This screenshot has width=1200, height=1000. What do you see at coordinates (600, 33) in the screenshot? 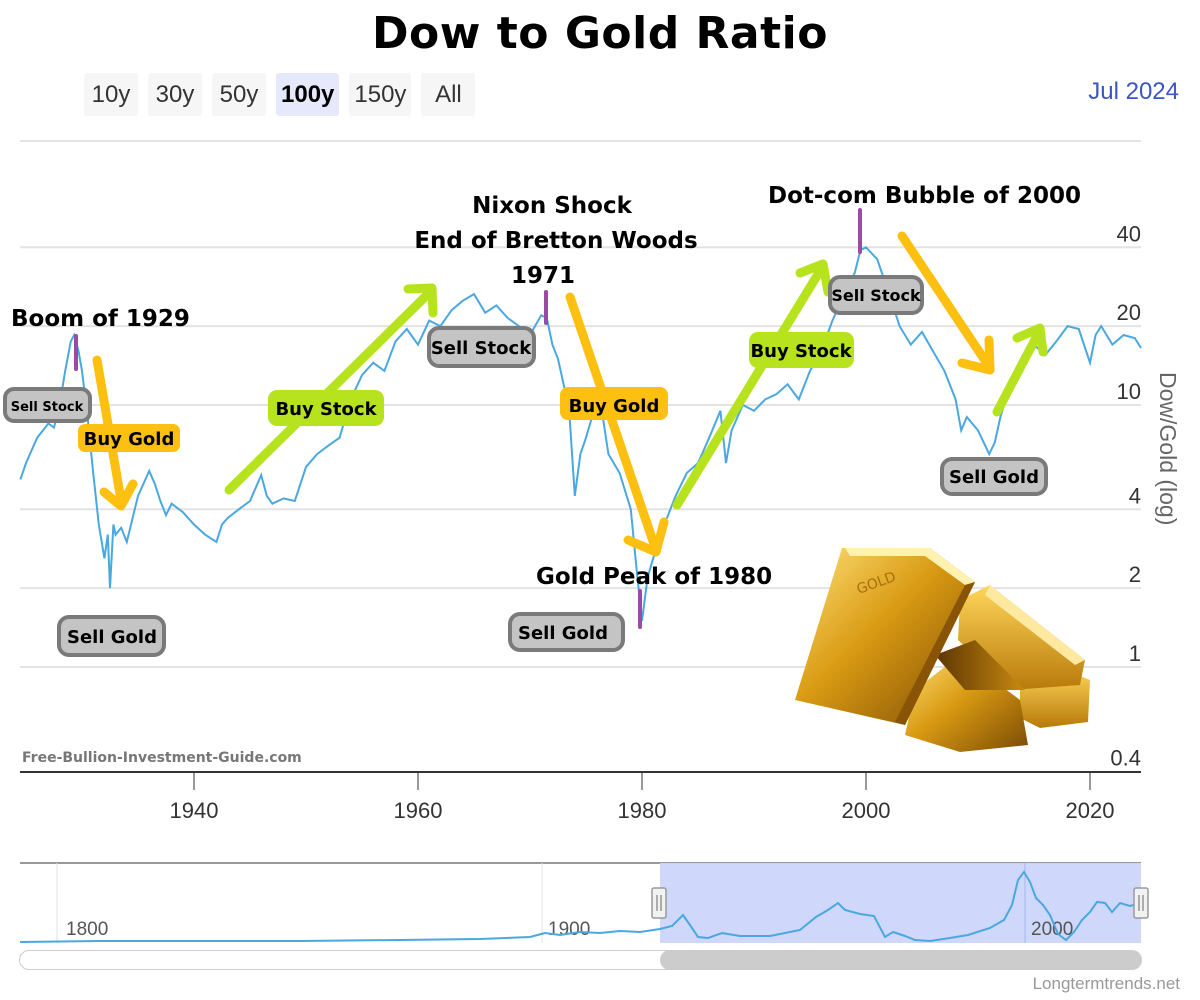
I see `chart-title: Dow to Gold Ratio` at bounding box center [600, 33].